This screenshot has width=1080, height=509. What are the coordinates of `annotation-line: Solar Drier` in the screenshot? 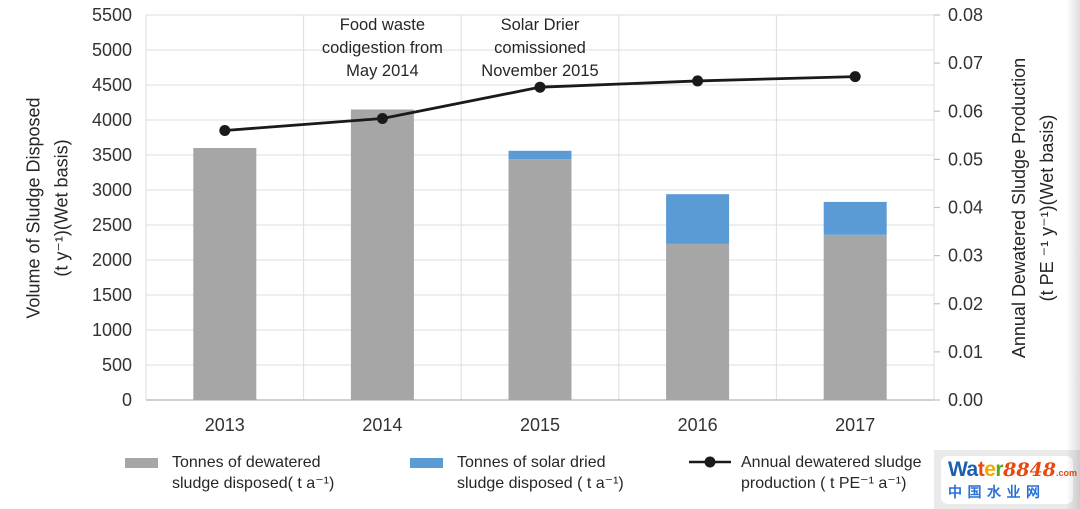 It's located at (540, 25).